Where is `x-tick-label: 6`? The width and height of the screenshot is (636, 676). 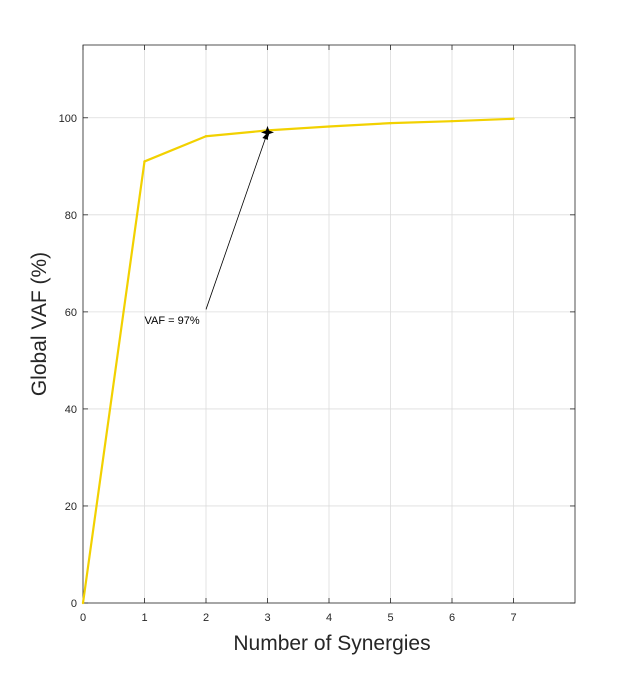
x-tick-label: 6 is located at coordinates (452, 618).